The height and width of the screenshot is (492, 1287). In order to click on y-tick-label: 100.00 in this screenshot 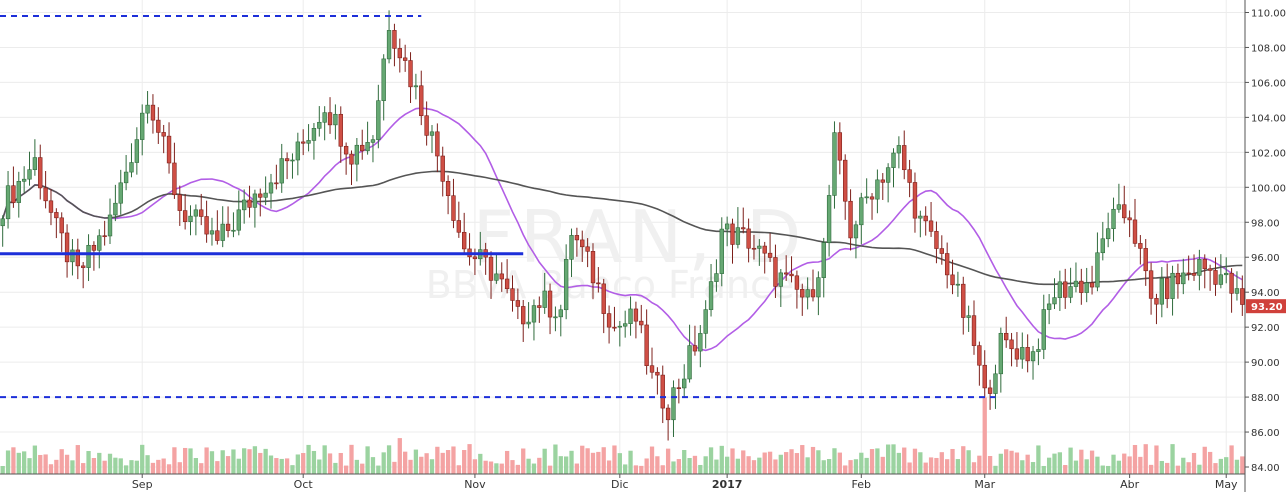, I will do `click(1268, 188)`.